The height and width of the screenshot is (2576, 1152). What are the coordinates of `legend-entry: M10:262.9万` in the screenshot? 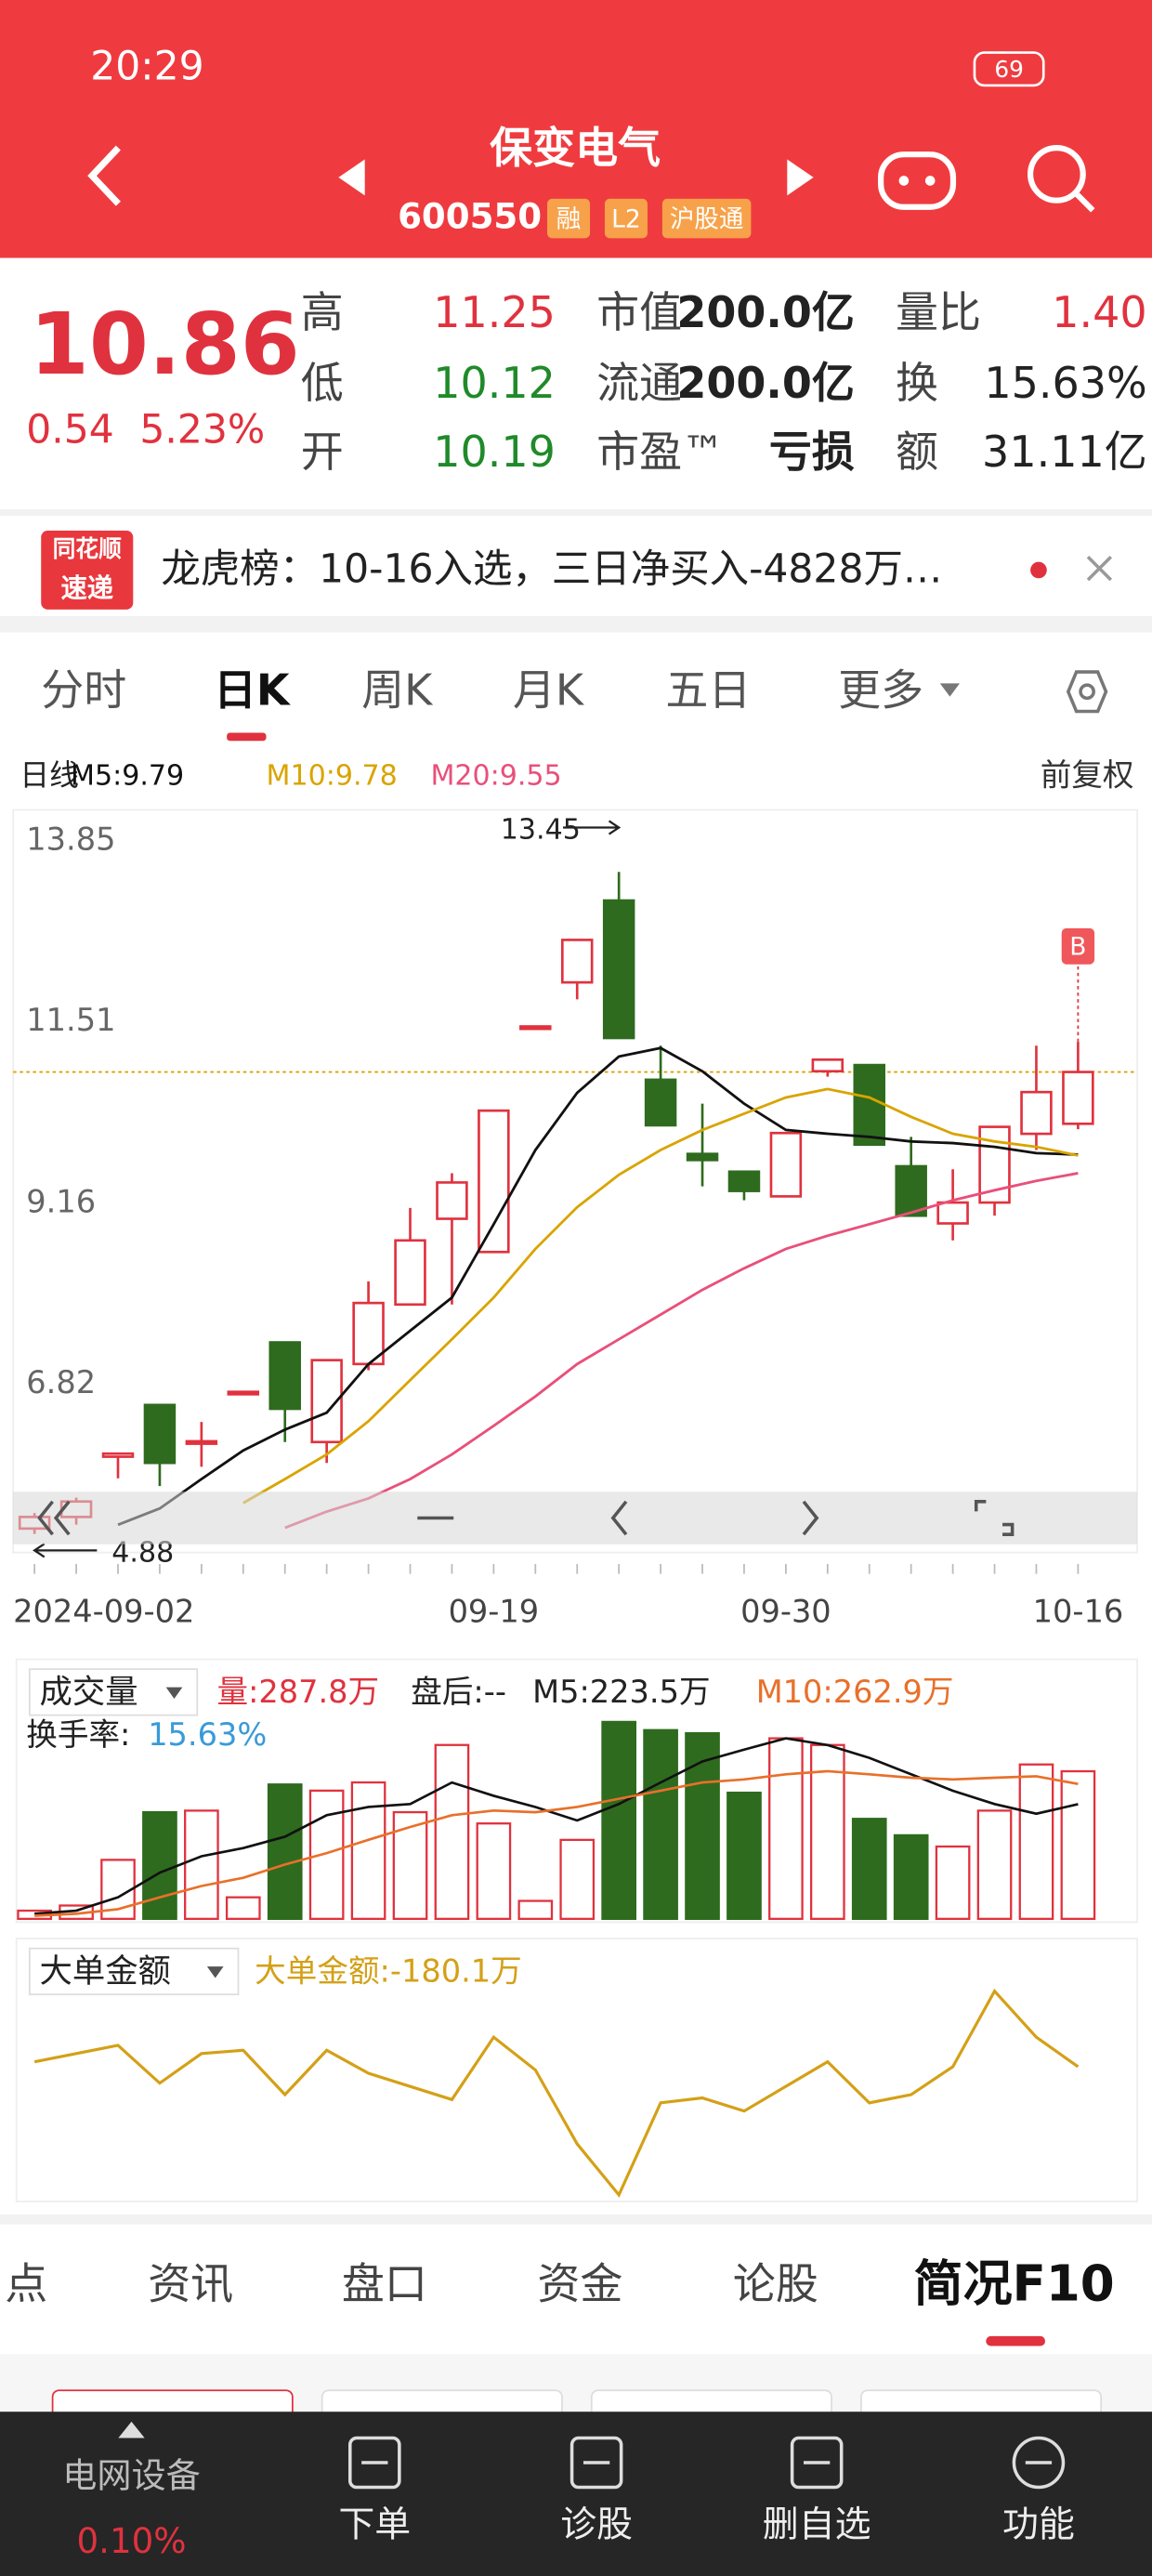 It's located at (855, 1692).